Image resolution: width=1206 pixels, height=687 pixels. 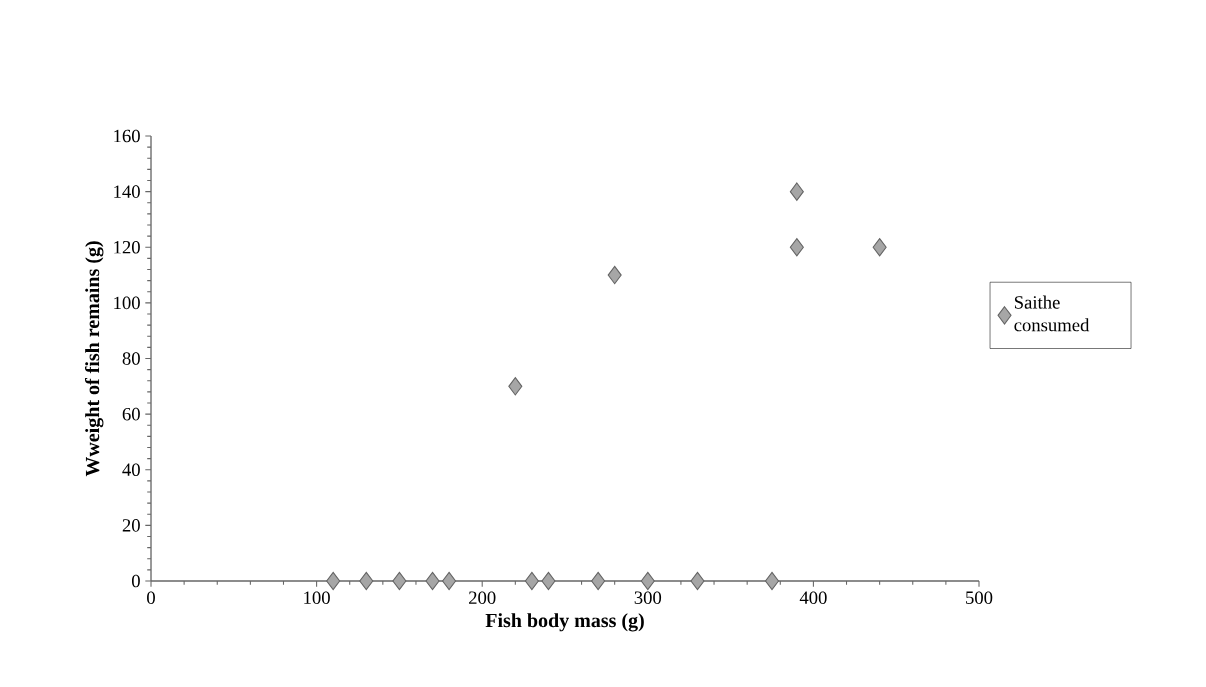 I want to click on x-tick-label: 200, so click(x=482, y=597).